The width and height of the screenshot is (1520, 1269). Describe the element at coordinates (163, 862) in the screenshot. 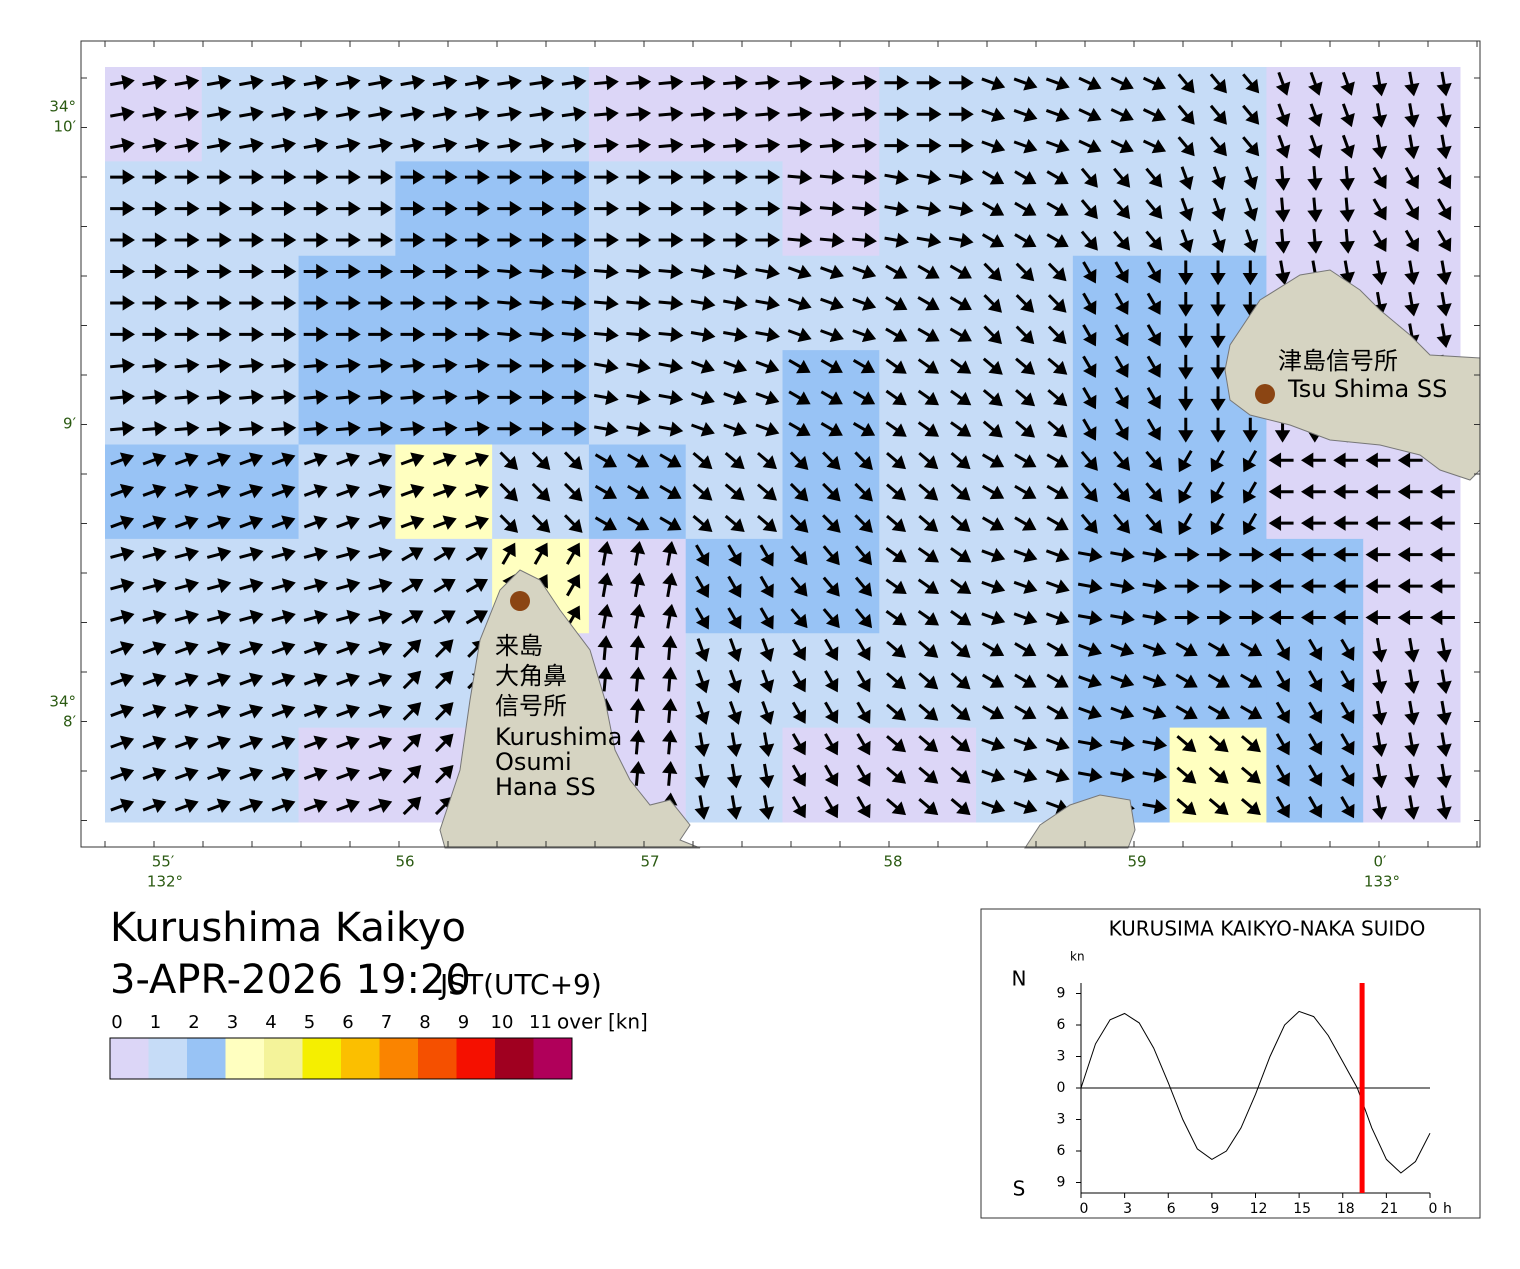

I see `lon-label: 55′` at that location.